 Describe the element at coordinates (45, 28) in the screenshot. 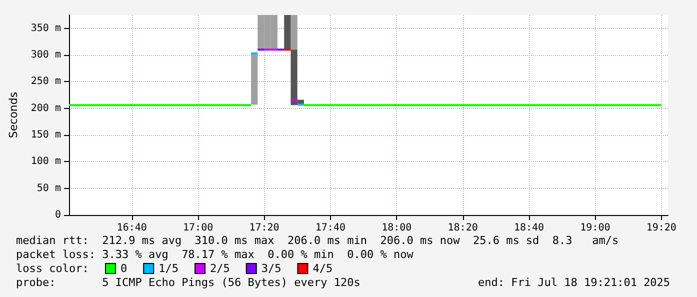

I see `y-tick-label: 350 m` at that location.